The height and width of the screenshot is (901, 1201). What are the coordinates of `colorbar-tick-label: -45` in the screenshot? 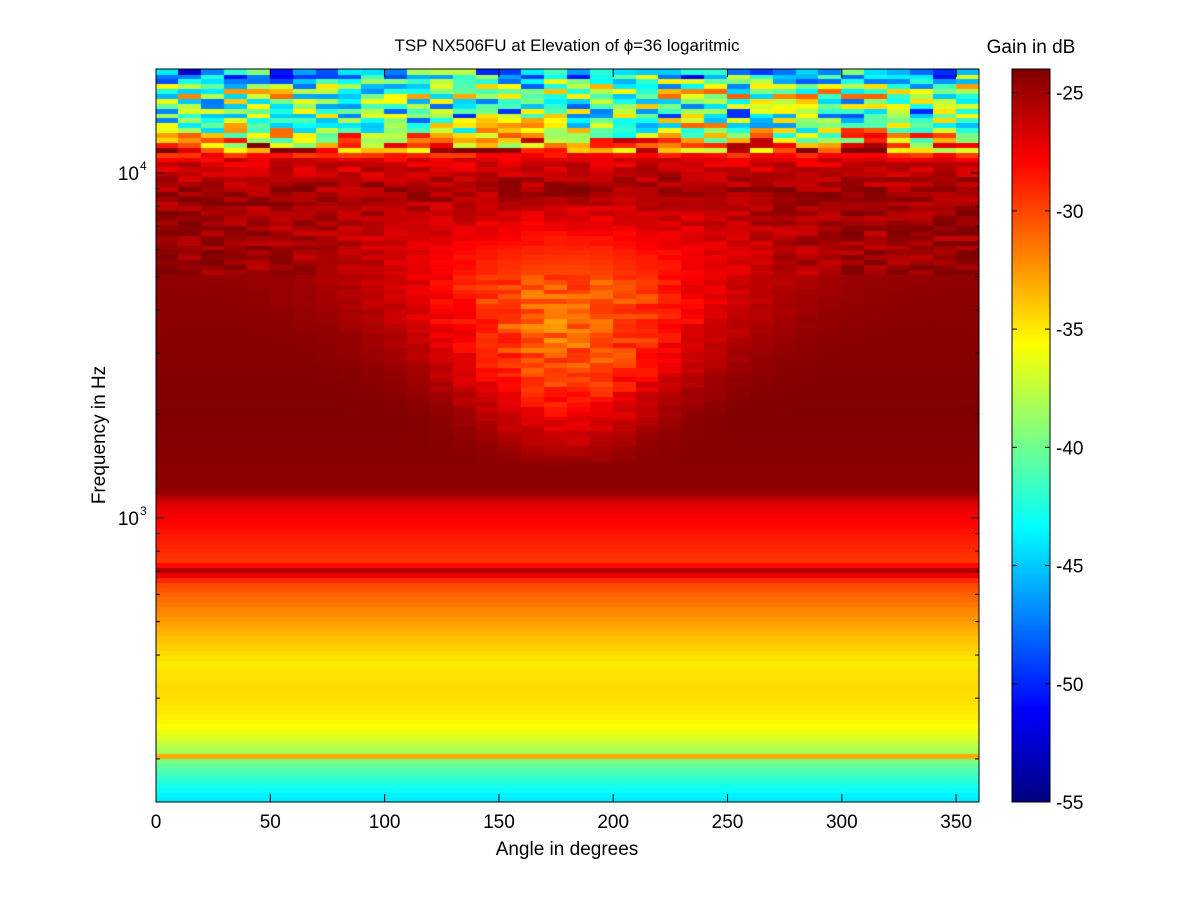 It's located at (1069, 567).